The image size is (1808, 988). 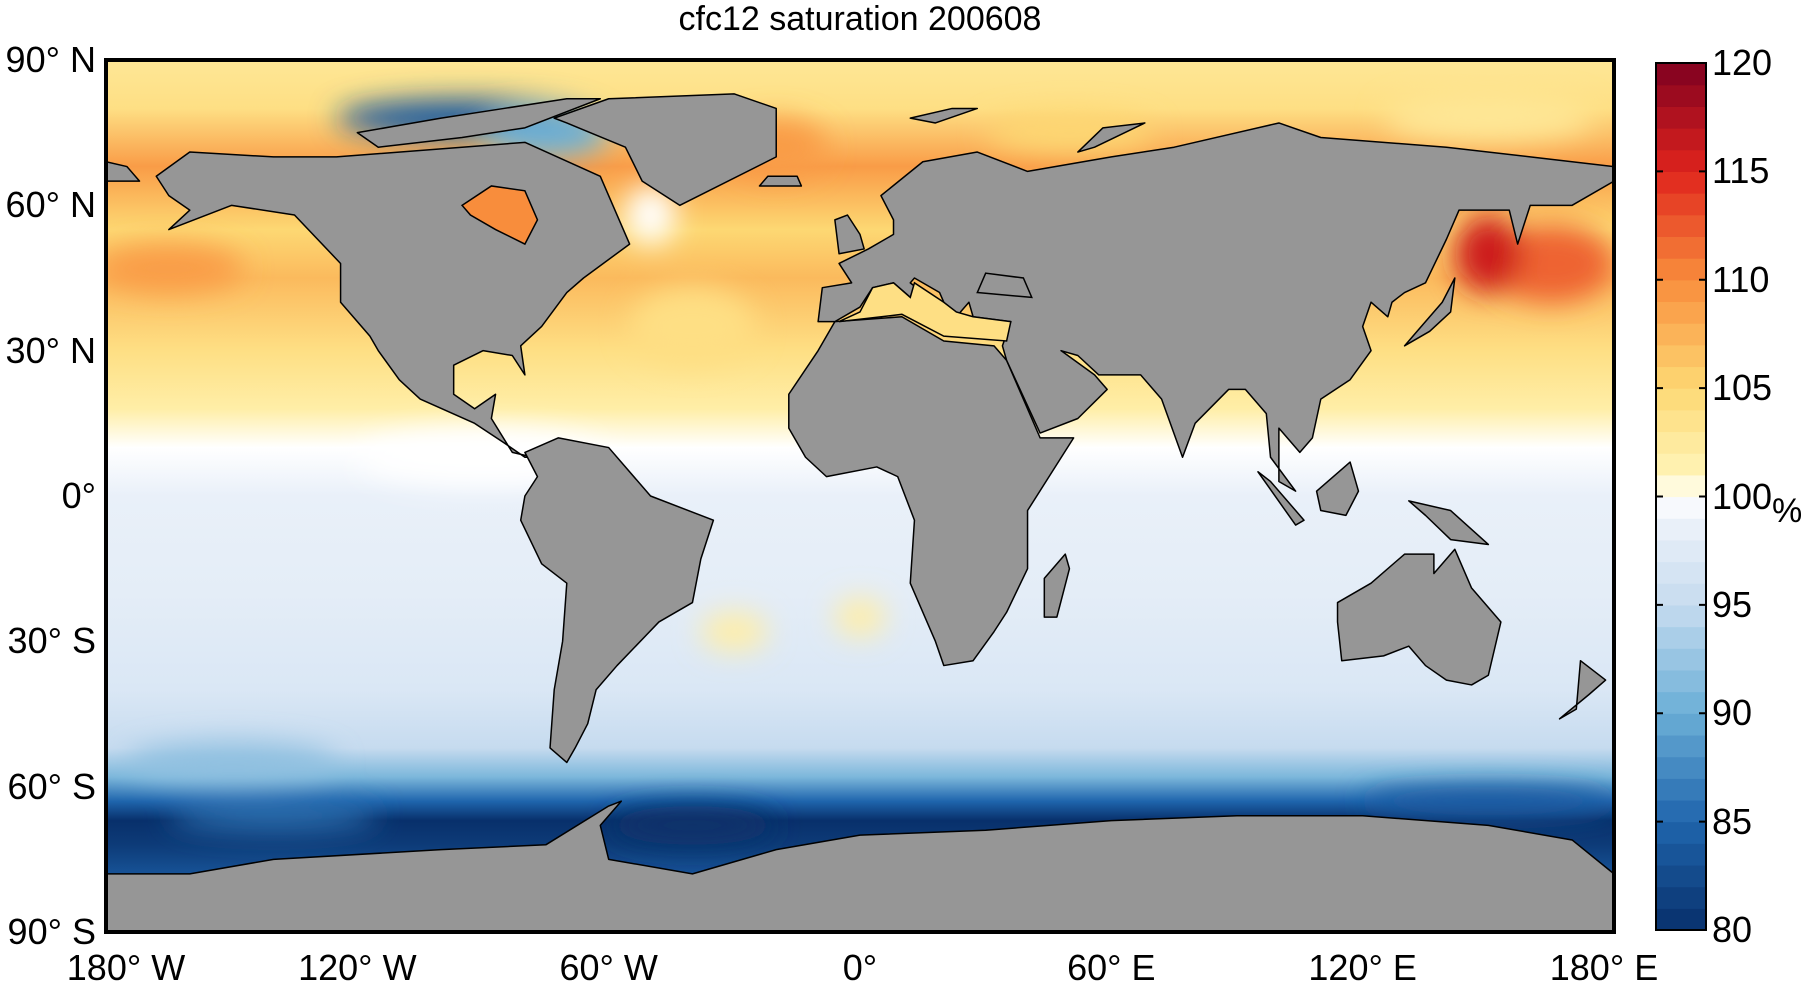 I want to click on chart-title: cfc12 saturation 200608, so click(x=860, y=19).